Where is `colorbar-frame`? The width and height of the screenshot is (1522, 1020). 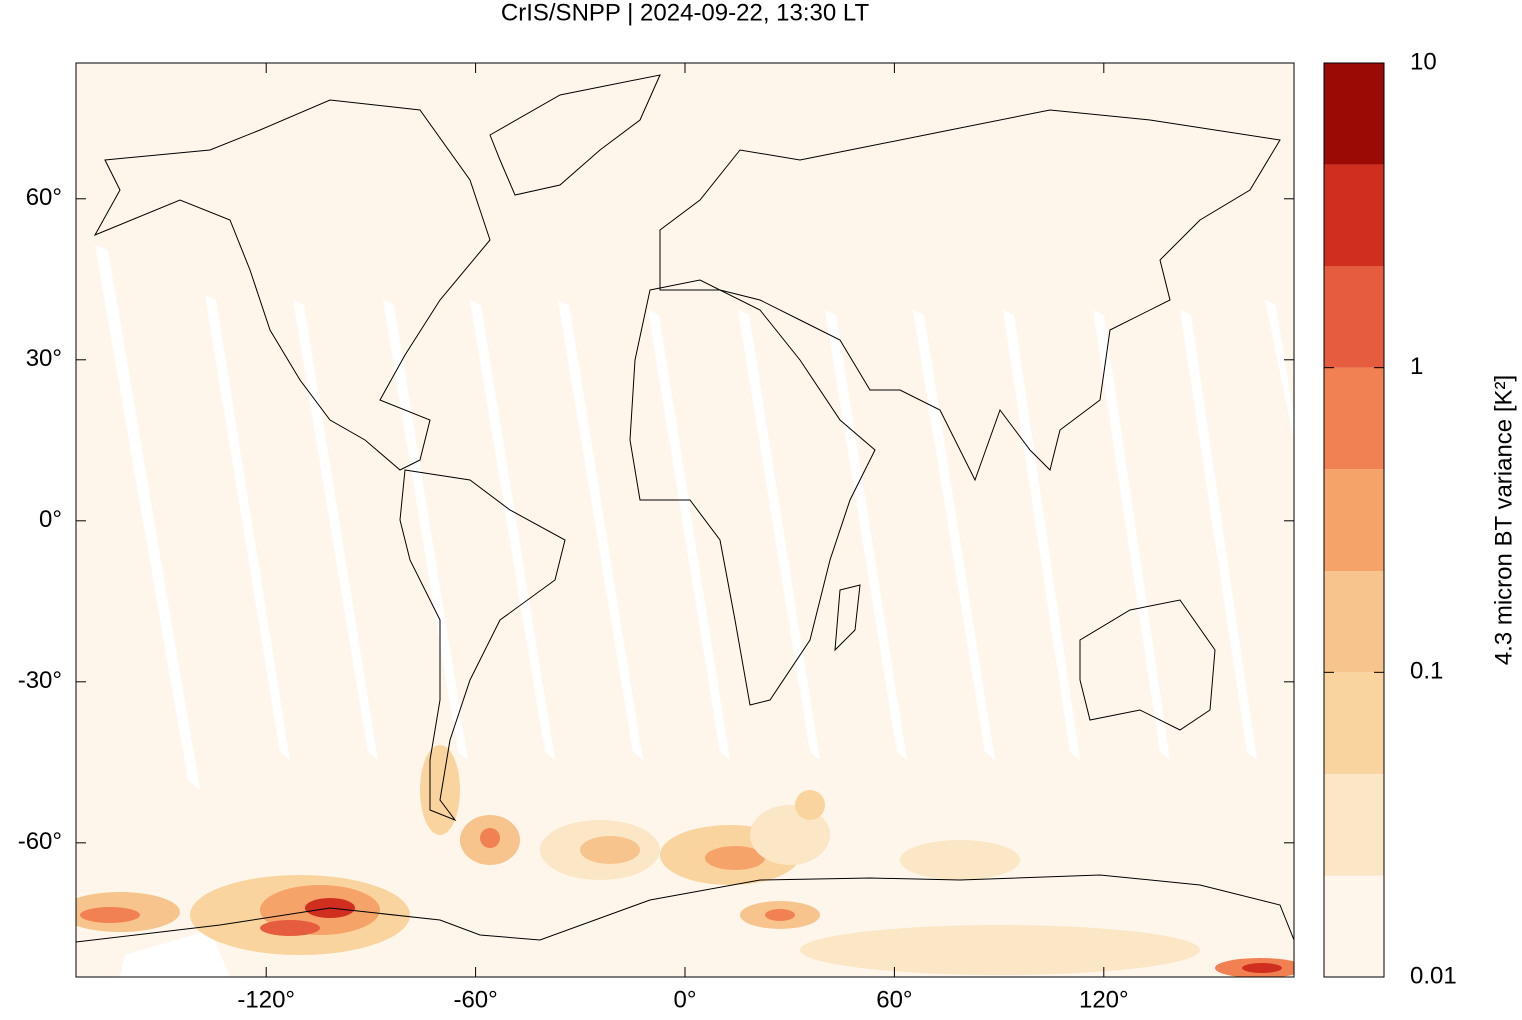 colorbar-frame is located at coordinates (1354, 520).